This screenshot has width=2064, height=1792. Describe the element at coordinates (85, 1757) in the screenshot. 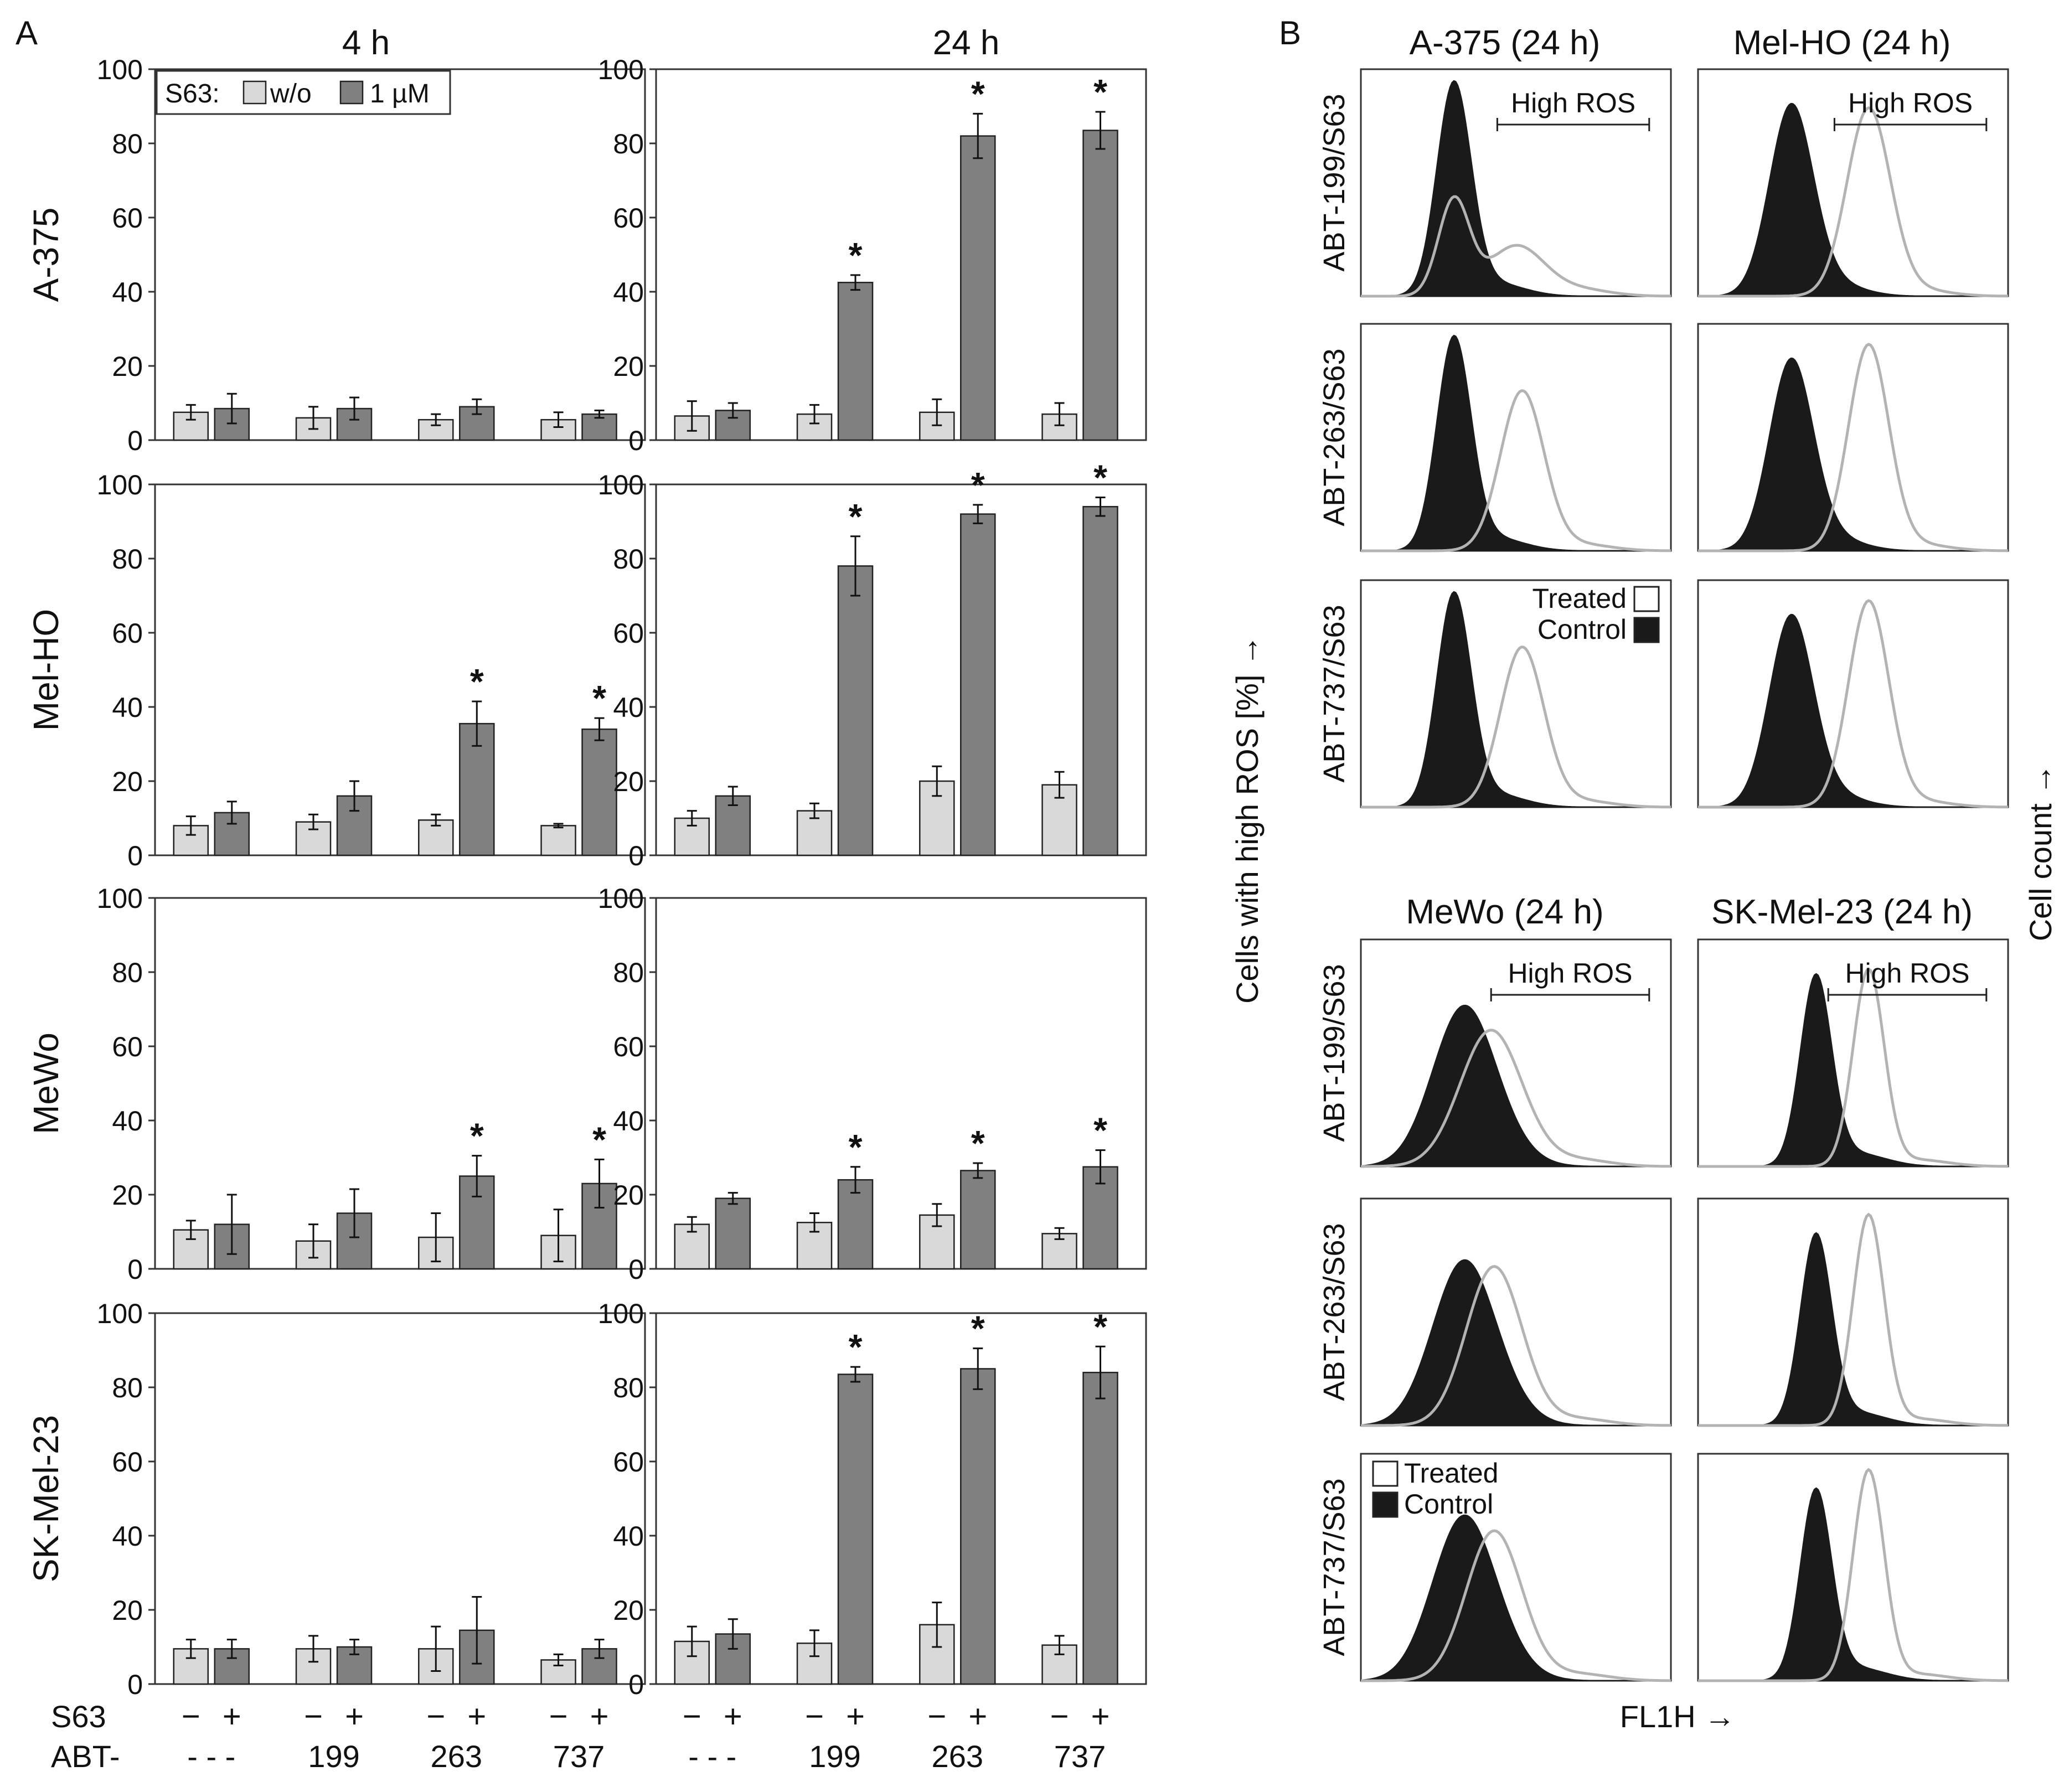

I see `abt-row-label: ABT-` at that location.